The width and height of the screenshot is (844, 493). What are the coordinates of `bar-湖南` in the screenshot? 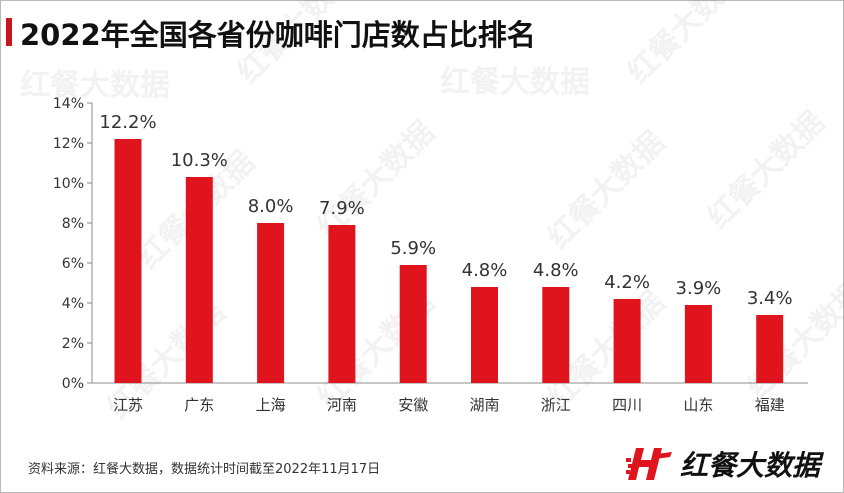 It's located at (484, 335).